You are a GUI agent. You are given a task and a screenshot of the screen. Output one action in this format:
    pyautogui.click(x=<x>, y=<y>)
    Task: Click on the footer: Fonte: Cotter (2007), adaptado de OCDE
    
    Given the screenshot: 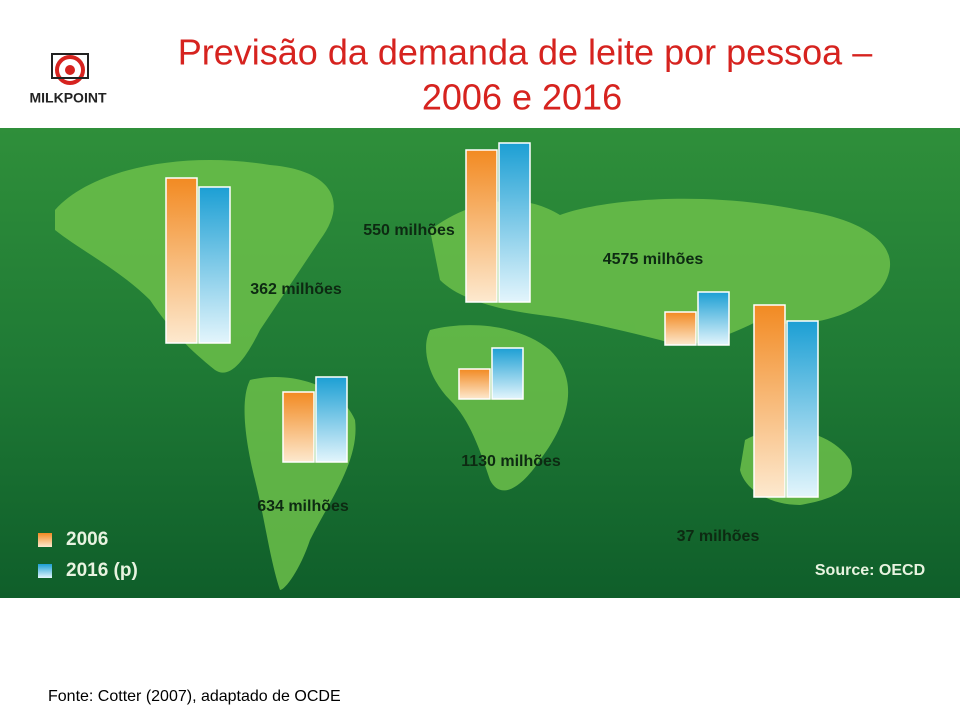 What is the action you would take?
    pyautogui.click(x=194, y=696)
    